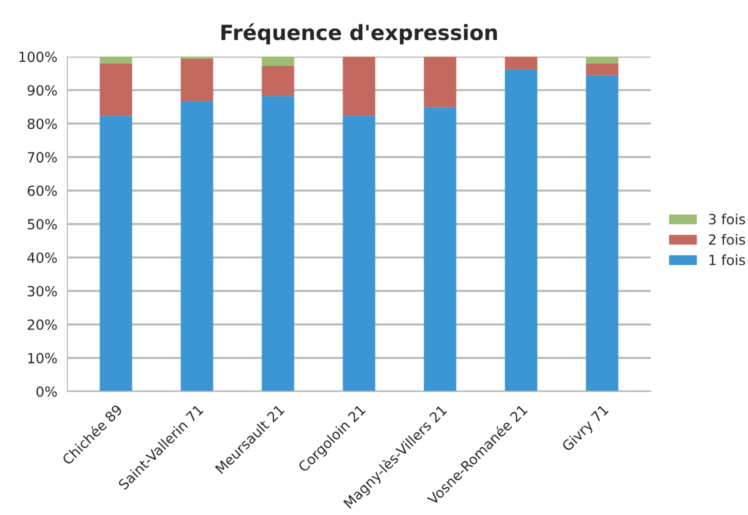  Describe the element at coordinates (42, 358) in the screenshot. I see `y-tick-label: 10%` at that location.